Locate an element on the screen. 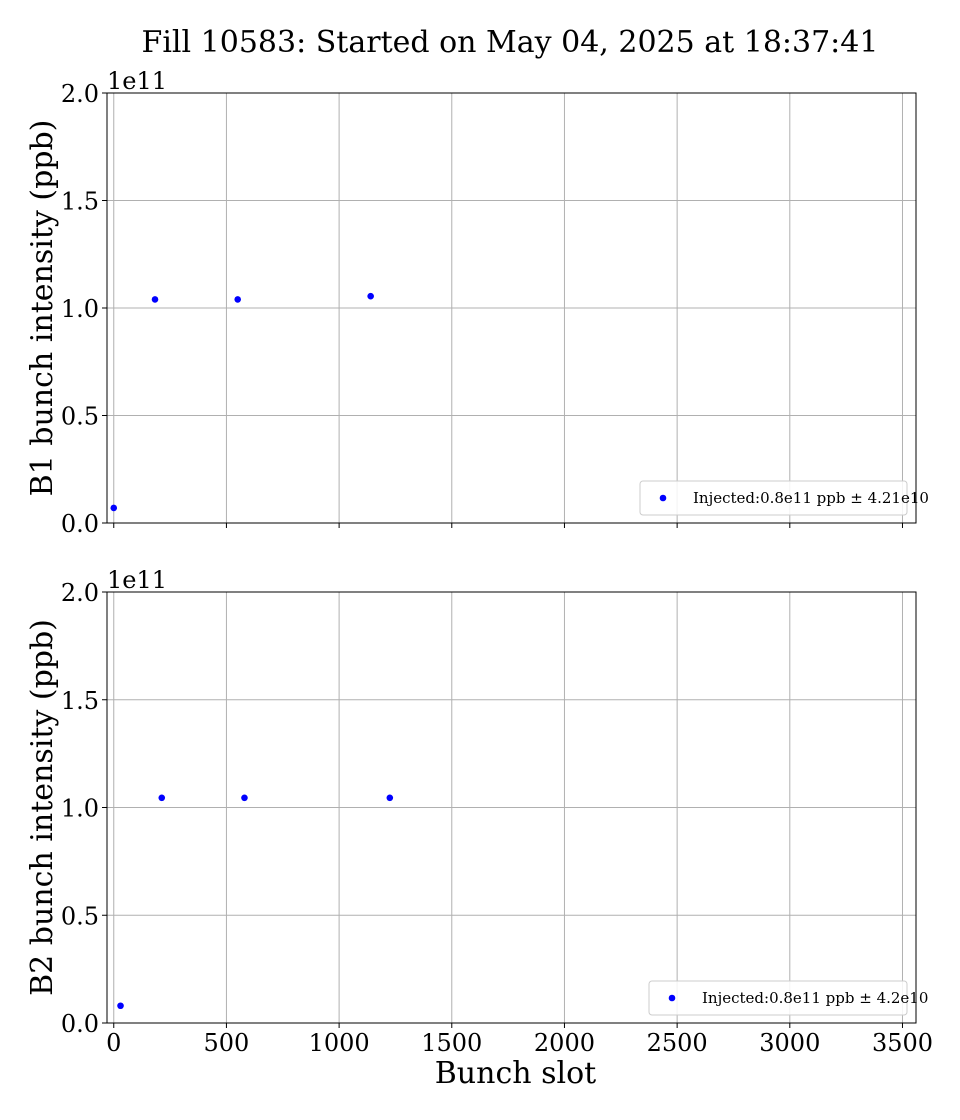 Image resolution: width=960 pixels, height=1120 pixels. y-axis-label: B2 bunch intensity (ppb) is located at coordinates (42, 807).